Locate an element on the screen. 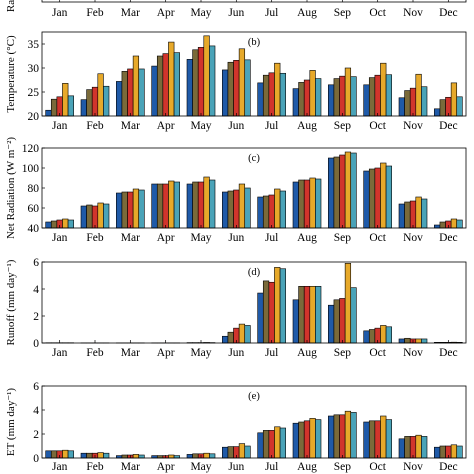 This screenshot has width=474, height=474. bar-p5-s5-Jan is located at coordinates (70, 454).